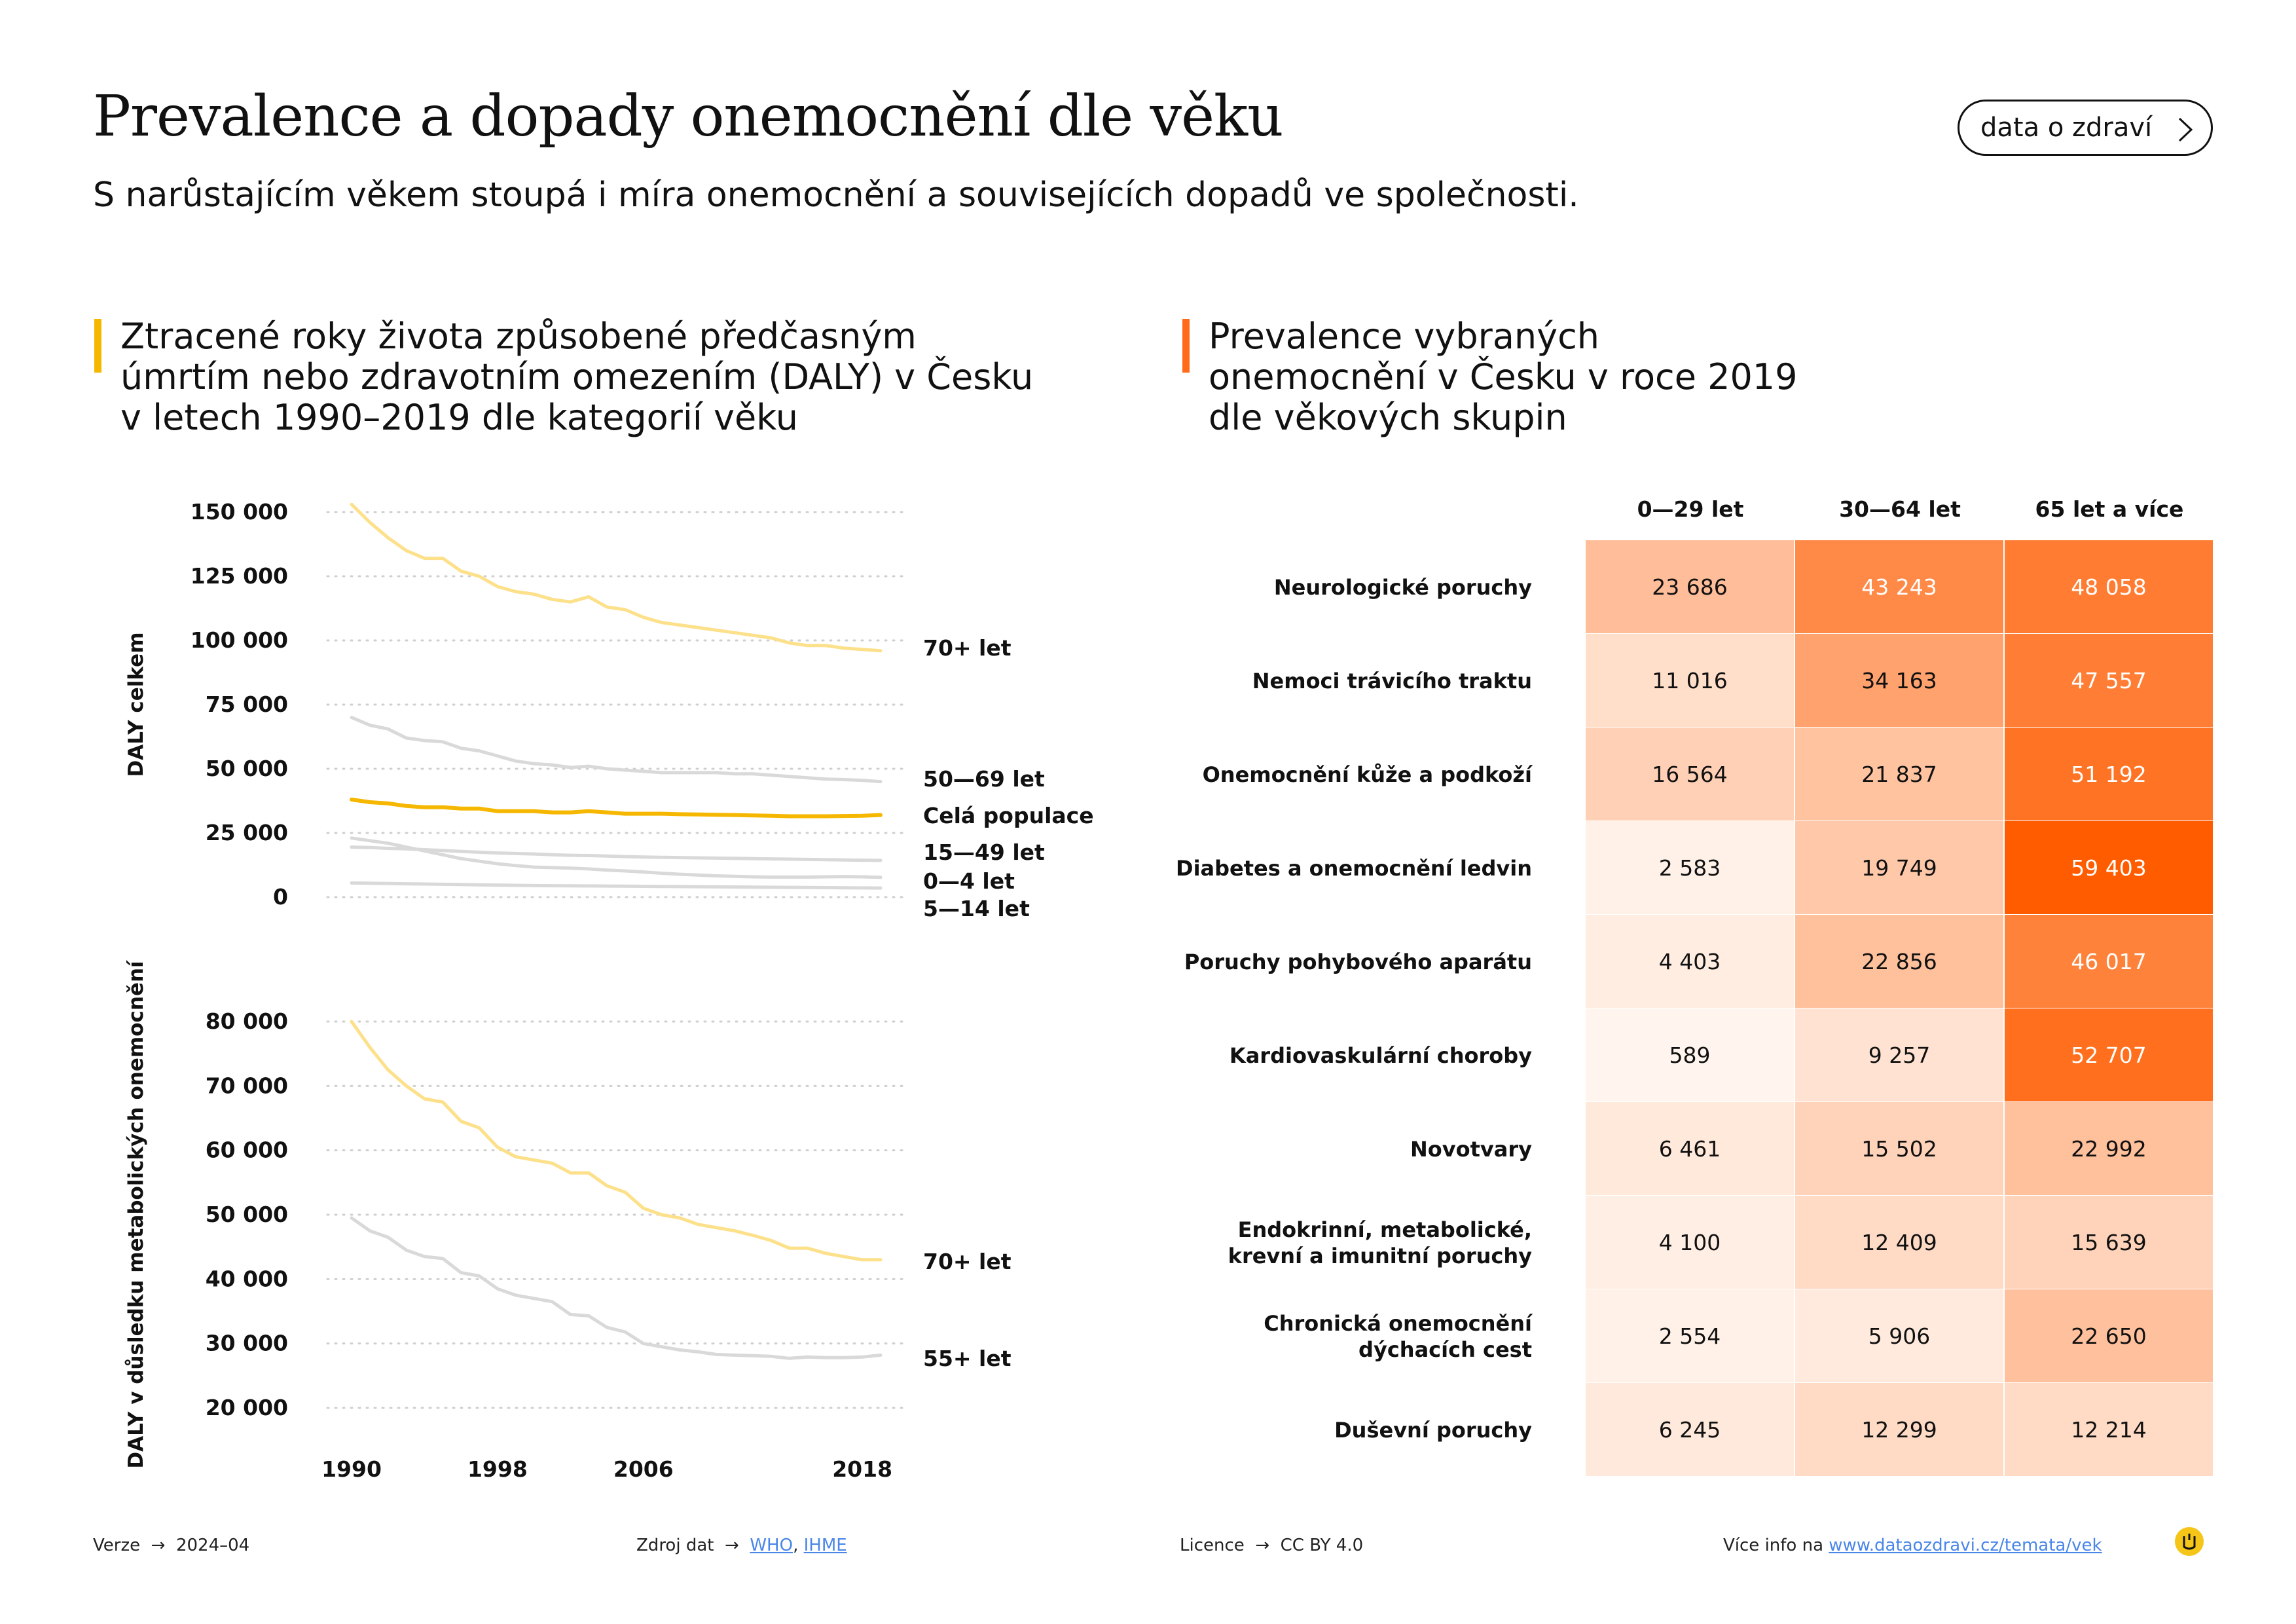  I want to click on heatmap-cell: 6 245, so click(1690, 1429).